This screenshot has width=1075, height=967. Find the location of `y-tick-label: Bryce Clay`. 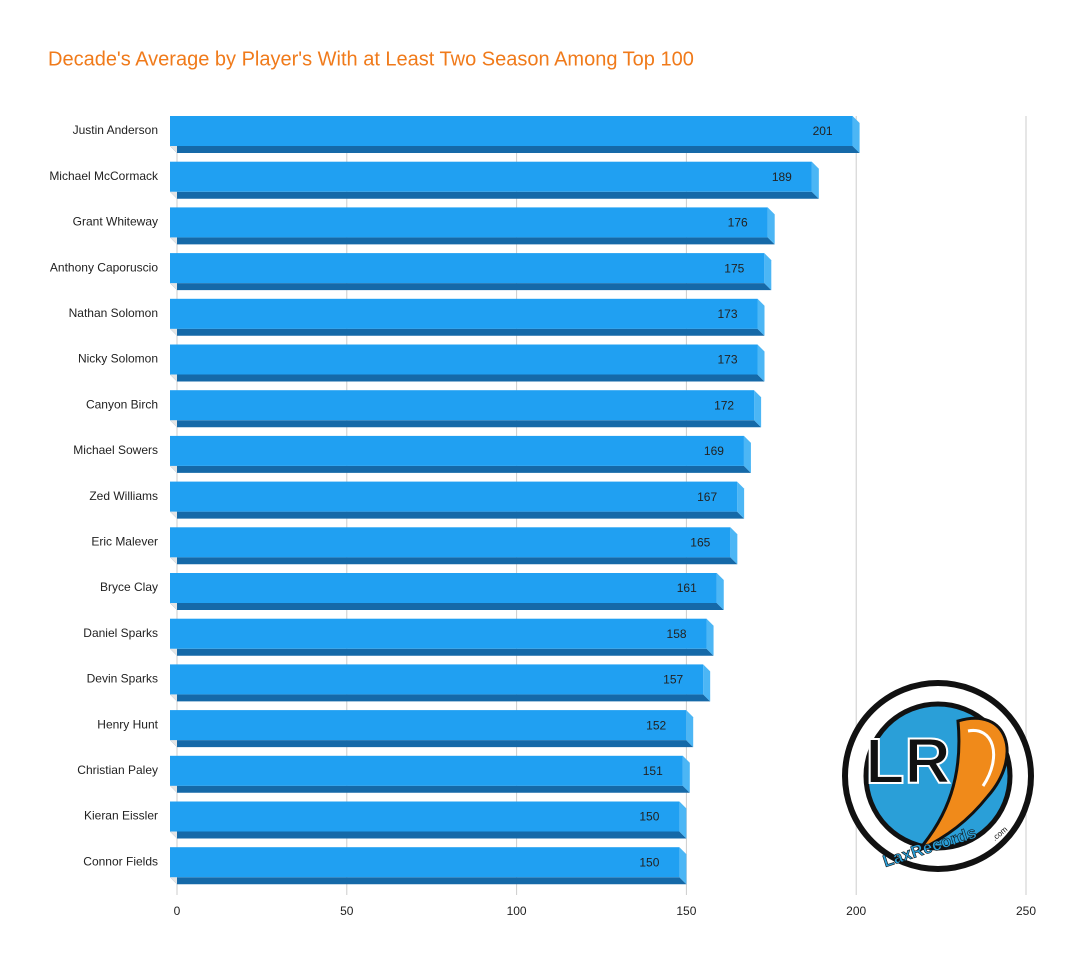

y-tick-label: Bryce Clay is located at coordinates (129, 587).